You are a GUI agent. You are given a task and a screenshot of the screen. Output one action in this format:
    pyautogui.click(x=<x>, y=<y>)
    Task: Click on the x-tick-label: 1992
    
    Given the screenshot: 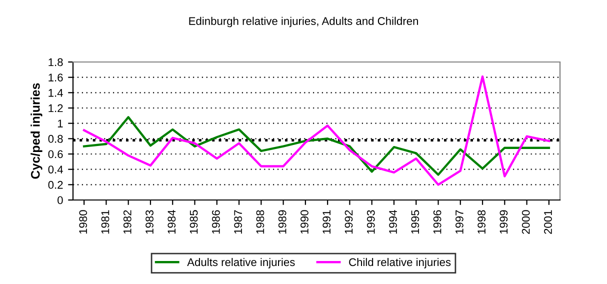 What is the action you would take?
    pyautogui.click(x=348, y=222)
    